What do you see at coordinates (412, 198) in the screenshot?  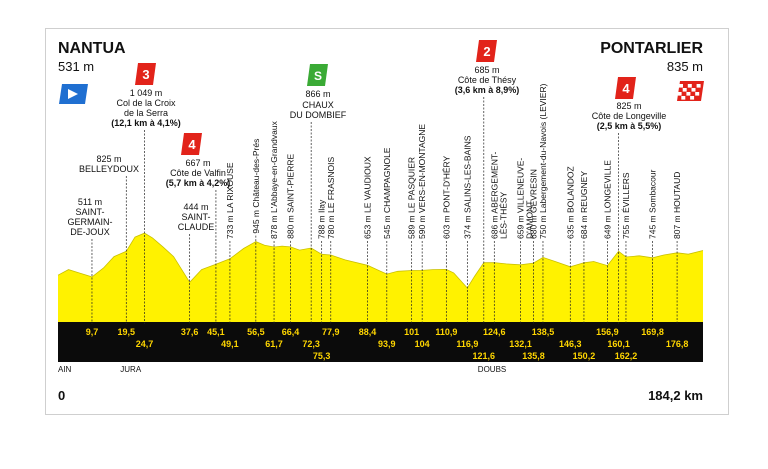 I see `place-label-rotated: 589 m LE PASQUIER` at bounding box center [412, 198].